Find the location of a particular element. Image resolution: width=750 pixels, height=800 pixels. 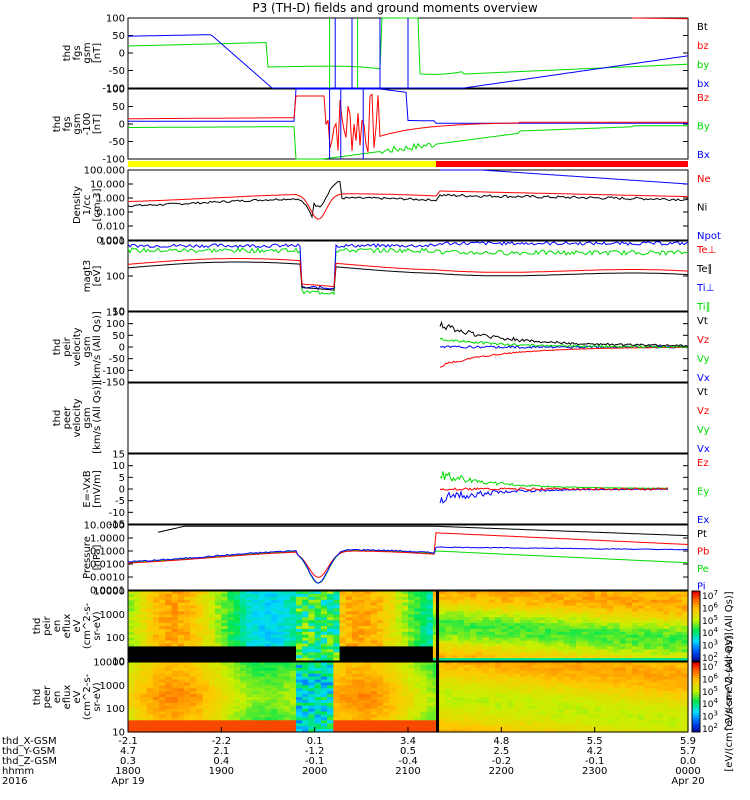

y-tick-label: 50 is located at coordinates (118, 107).